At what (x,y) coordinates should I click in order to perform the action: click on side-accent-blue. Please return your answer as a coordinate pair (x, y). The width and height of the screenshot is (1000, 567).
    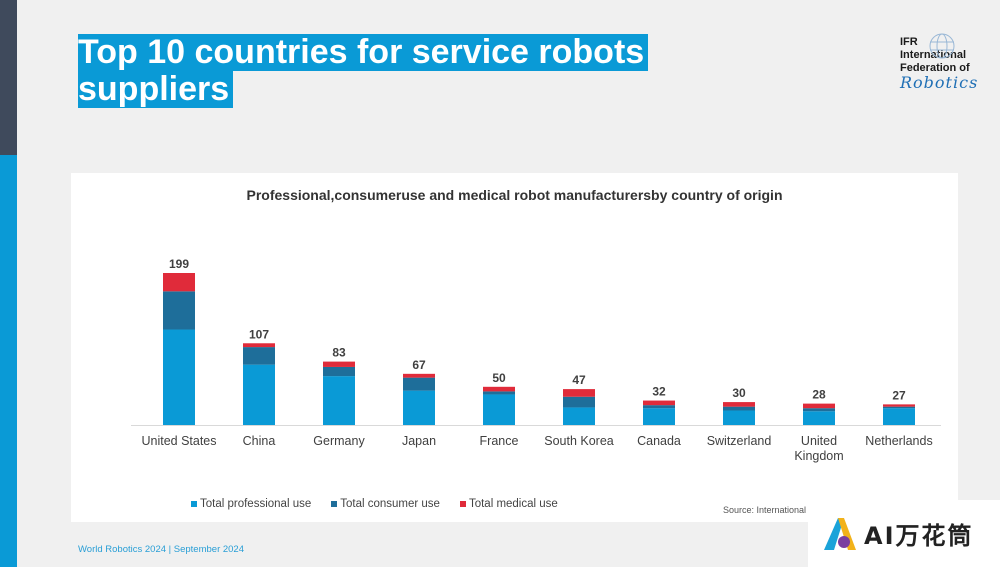
    Looking at the image, I should click on (8, 361).